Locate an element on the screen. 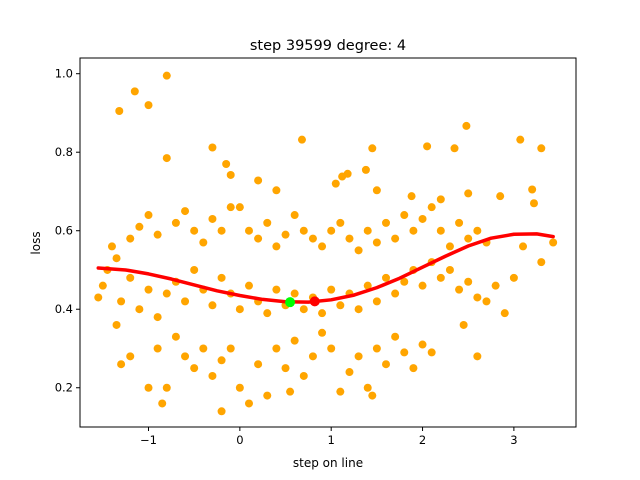 This screenshot has height=480, width=640. fit-curve-layer is located at coordinates (325, 268).